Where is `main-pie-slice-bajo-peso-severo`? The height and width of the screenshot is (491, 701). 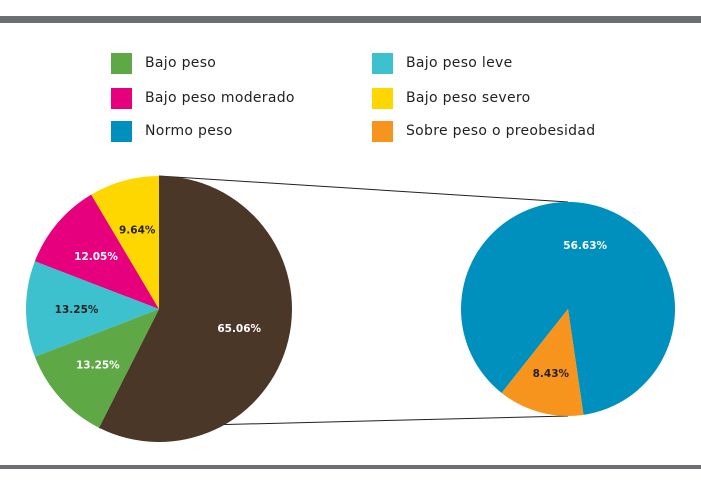 main-pie-slice-bajo-peso-severo is located at coordinates (125, 242).